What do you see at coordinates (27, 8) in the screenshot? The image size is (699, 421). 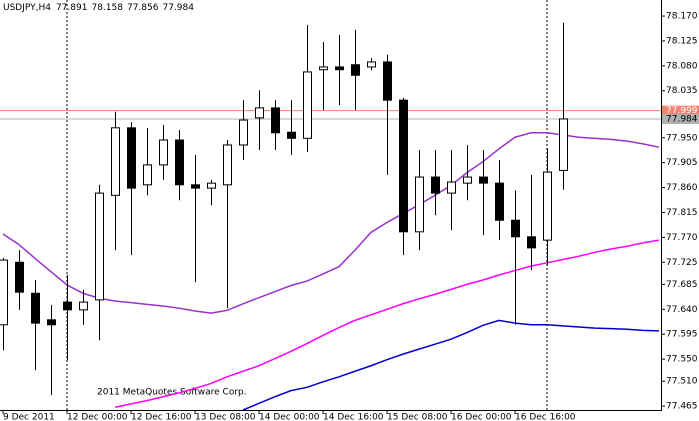 I see `symbol: USDJPY,H4` at bounding box center [27, 8].